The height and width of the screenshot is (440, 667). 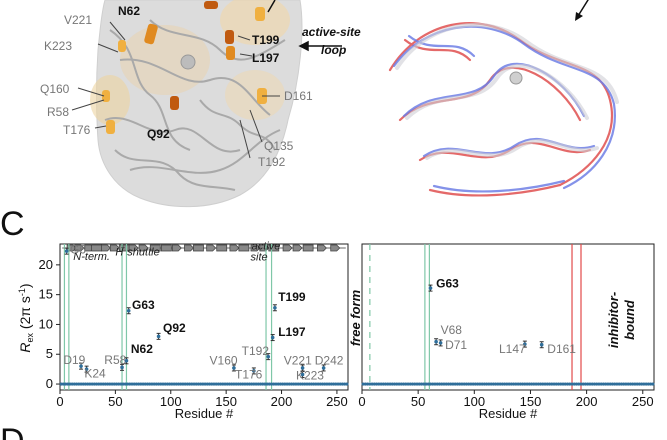 I want to click on point-v68: V68, so click(x=448, y=334).